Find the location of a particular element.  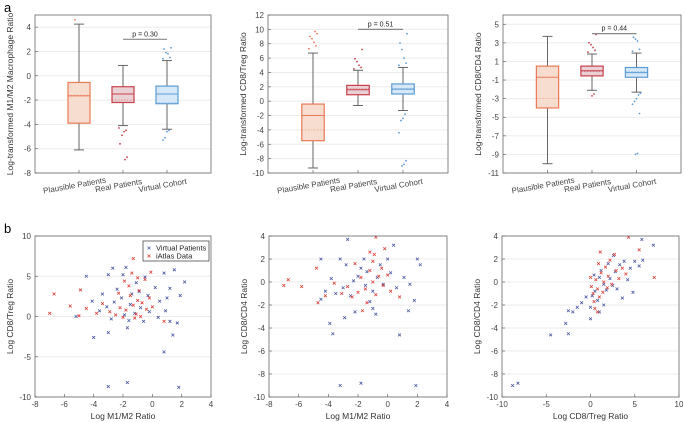

y-axis-label: Log-transformed CD8/CD4 Ratio is located at coordinates (478, 94).